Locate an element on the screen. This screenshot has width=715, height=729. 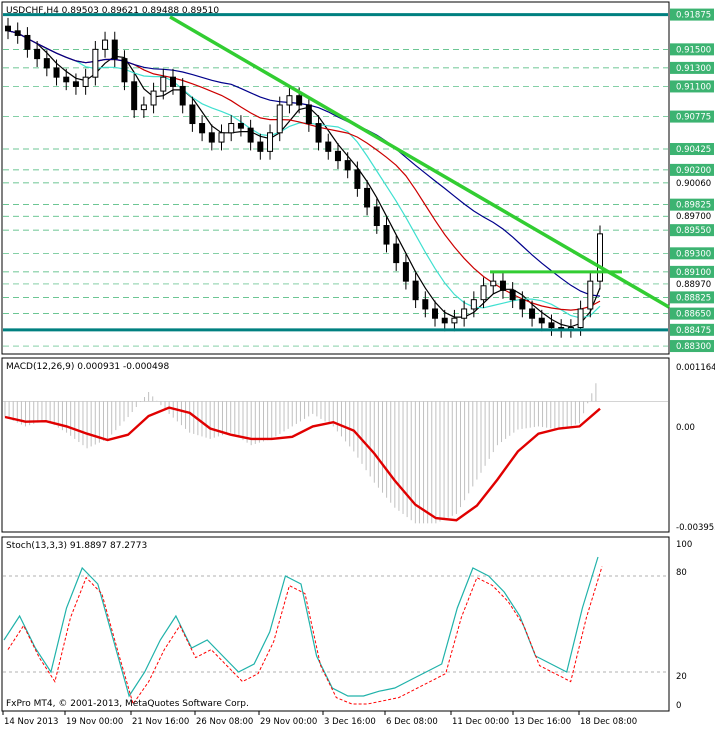
time-label: 3 Dec 16:00 is located at coordinates (350, 722).